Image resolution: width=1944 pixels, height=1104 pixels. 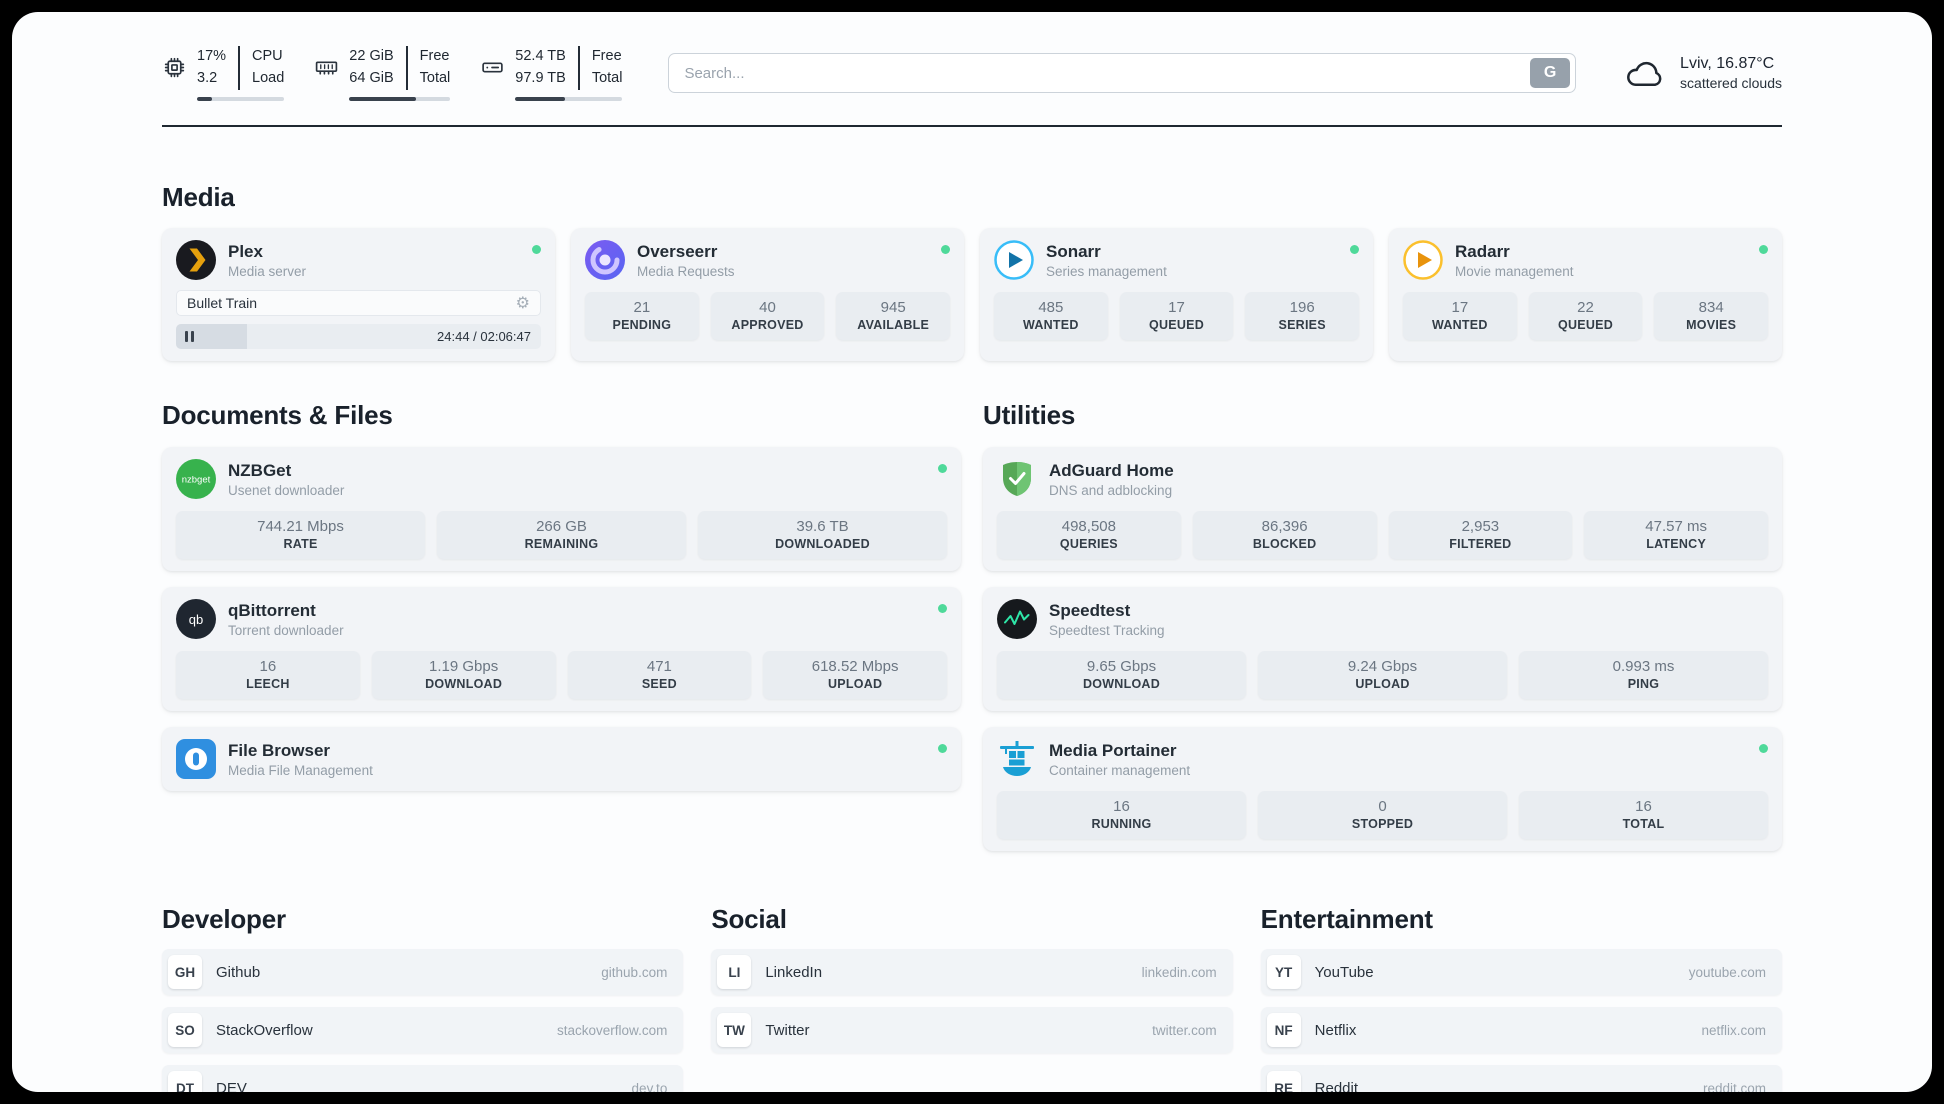 What do you see at coordinates (267, 56) in the screenshot?
I see `cpu-usage-label: CPU` at bounding box center [267, 56].